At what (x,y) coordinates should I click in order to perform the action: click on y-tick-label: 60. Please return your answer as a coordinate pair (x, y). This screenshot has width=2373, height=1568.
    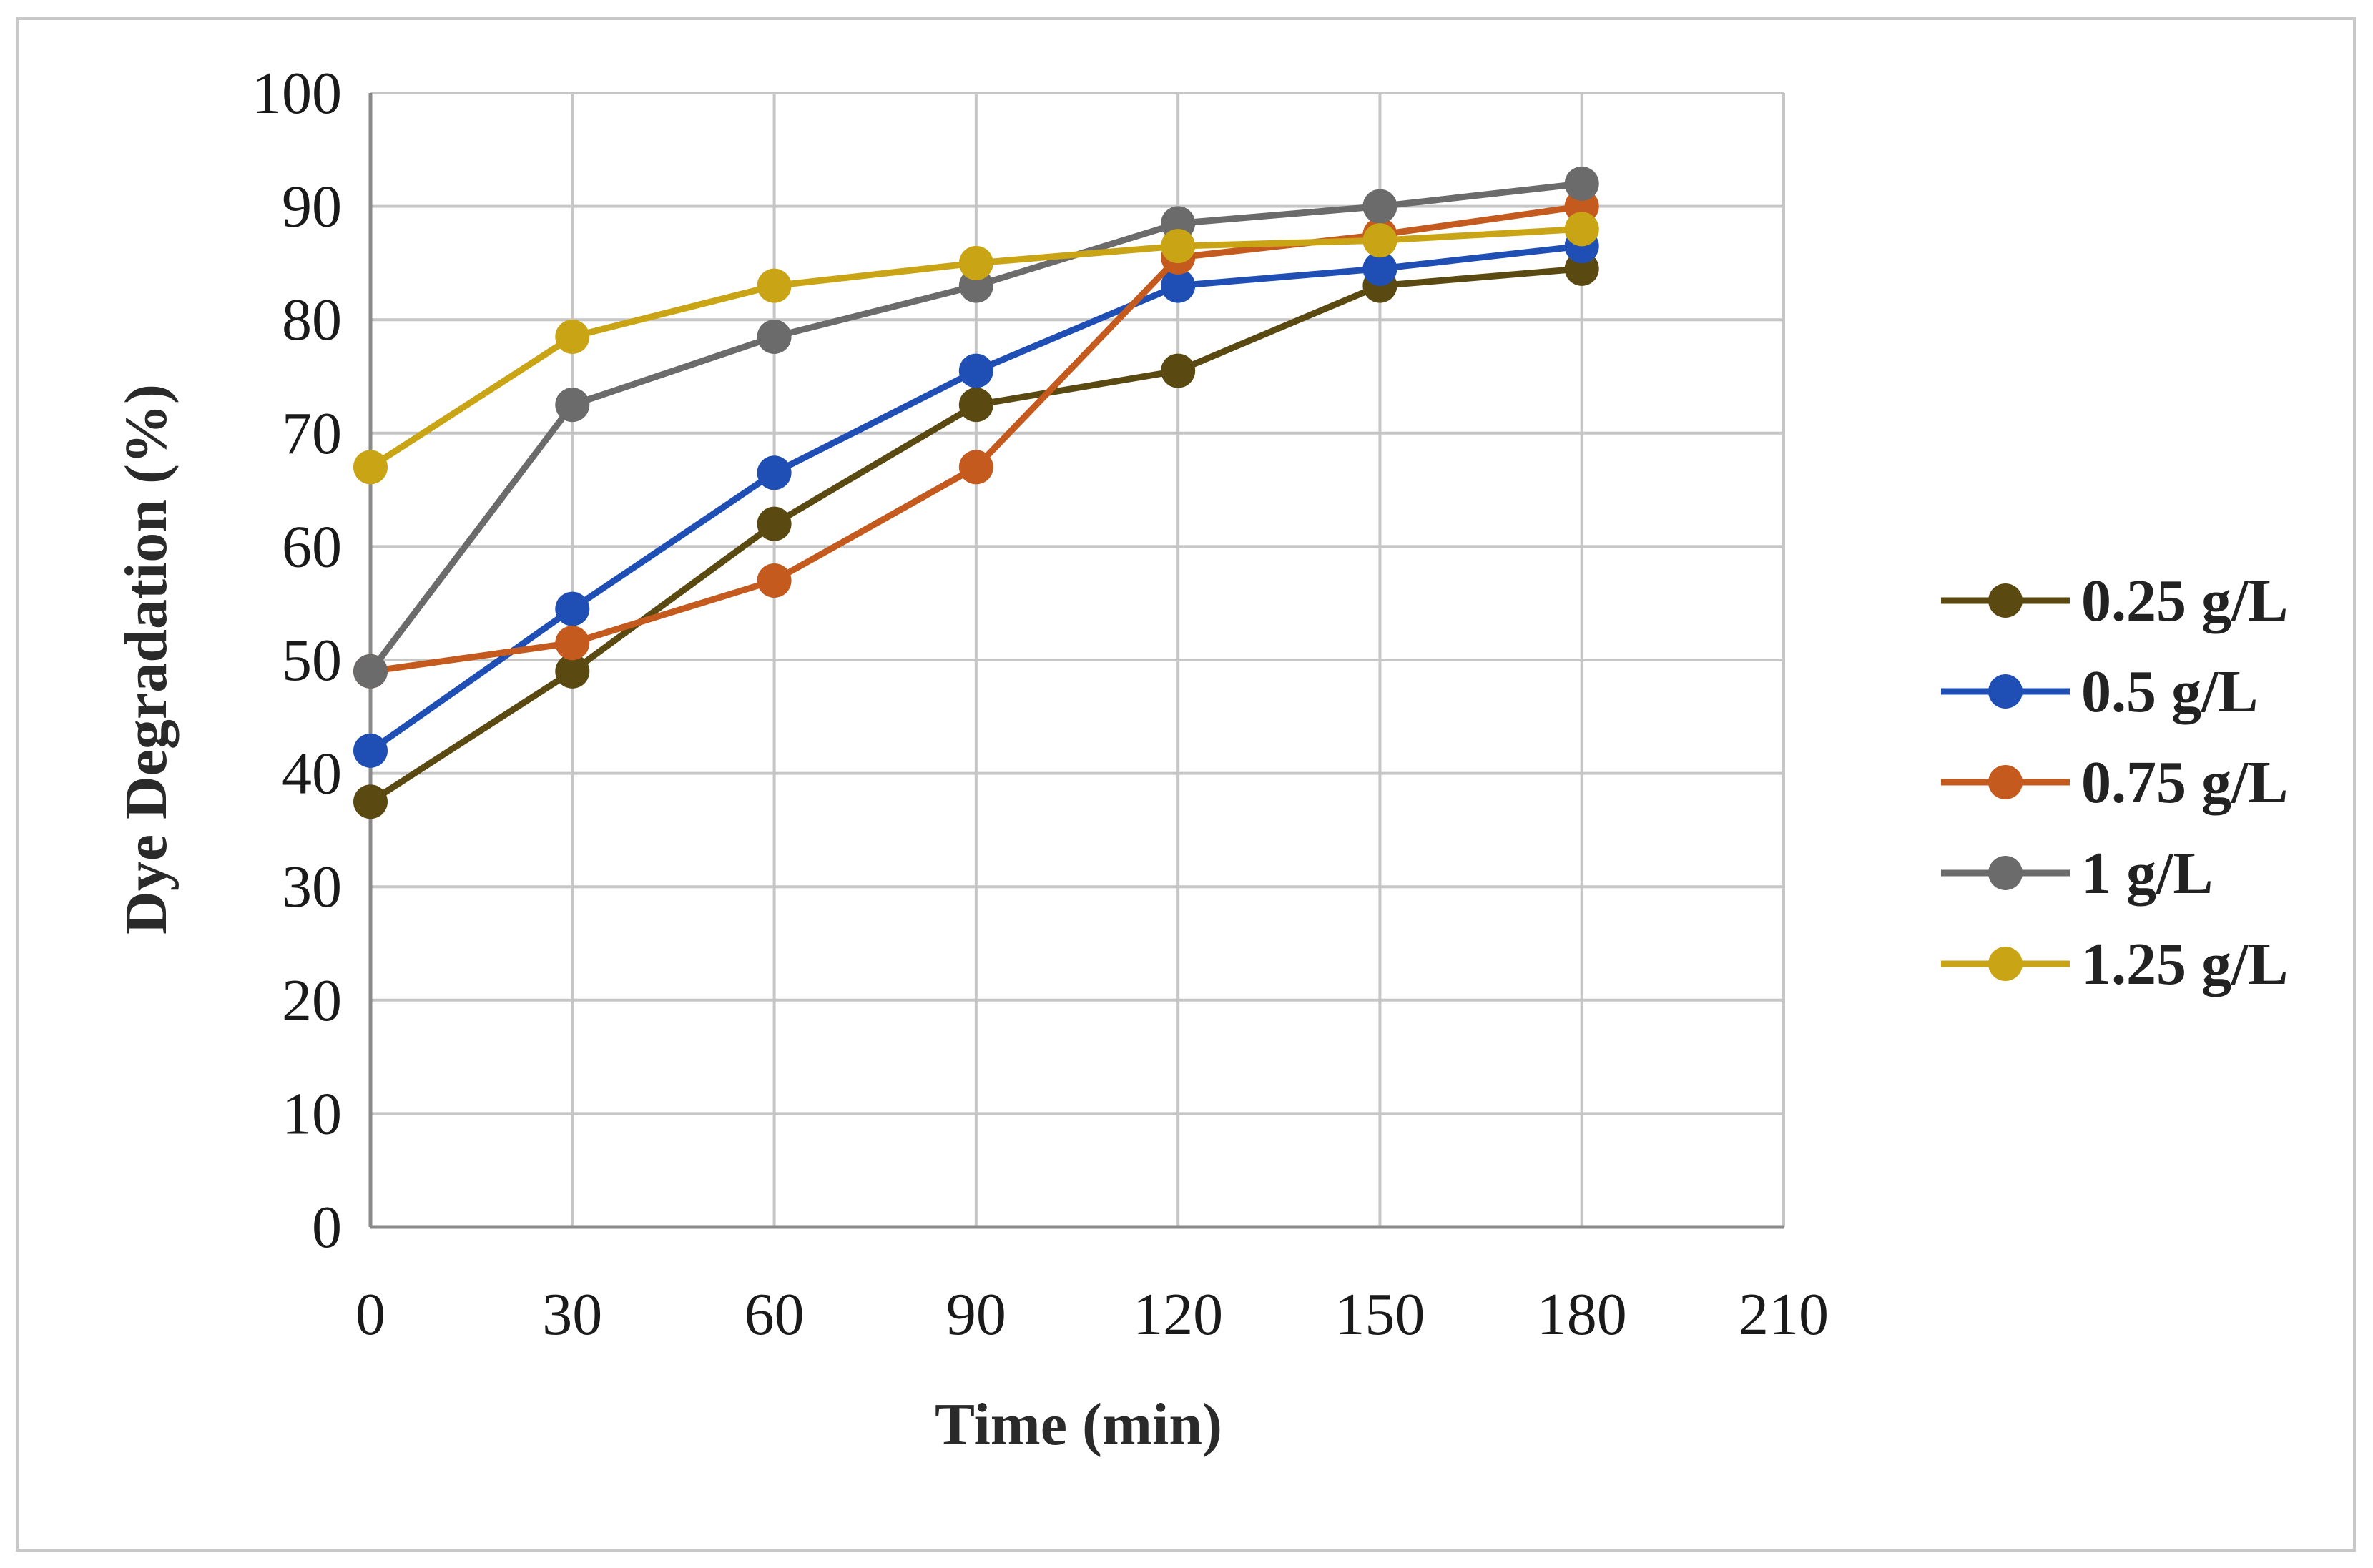
    Looking at the image, I should click on (312, 546).